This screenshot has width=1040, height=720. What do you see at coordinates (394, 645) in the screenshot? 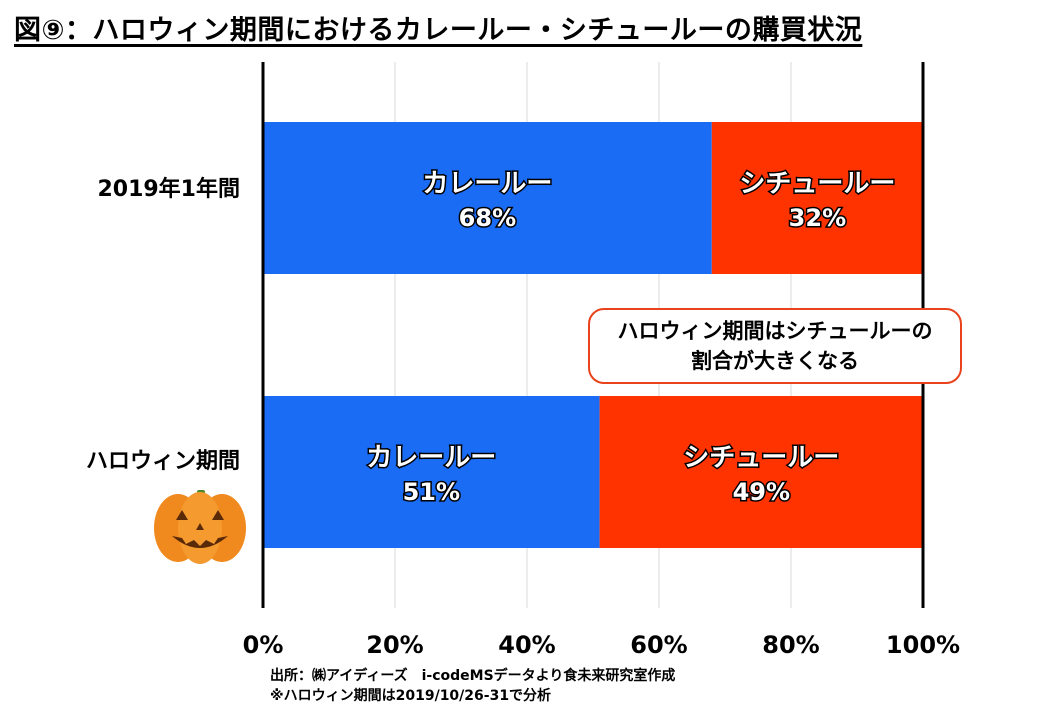
I see `x-tick-label-20: 20%` at bounding box center [394, 645].